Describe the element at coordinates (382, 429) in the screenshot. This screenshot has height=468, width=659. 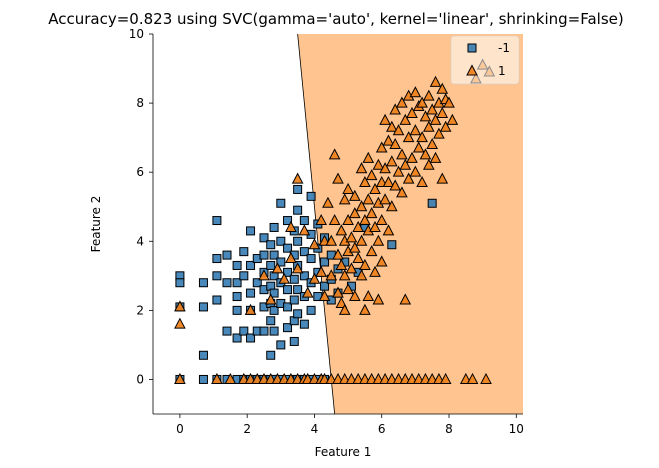
I see `x-tick-label: 6` at that location.